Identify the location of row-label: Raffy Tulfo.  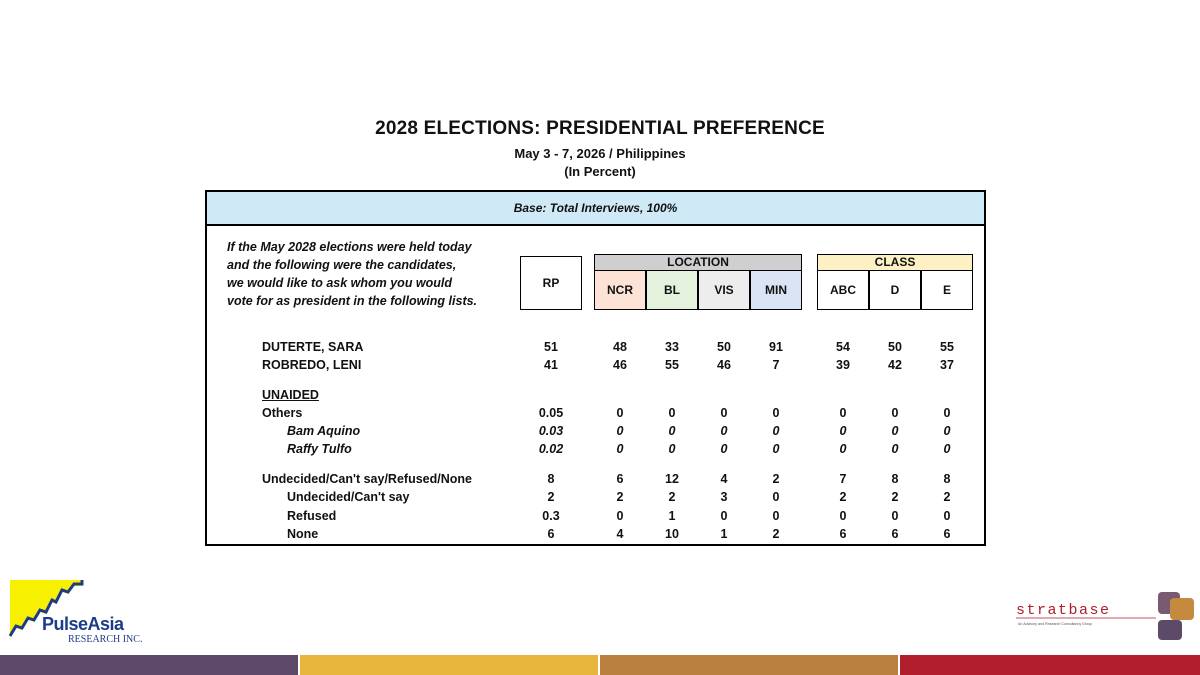
(319, 449).